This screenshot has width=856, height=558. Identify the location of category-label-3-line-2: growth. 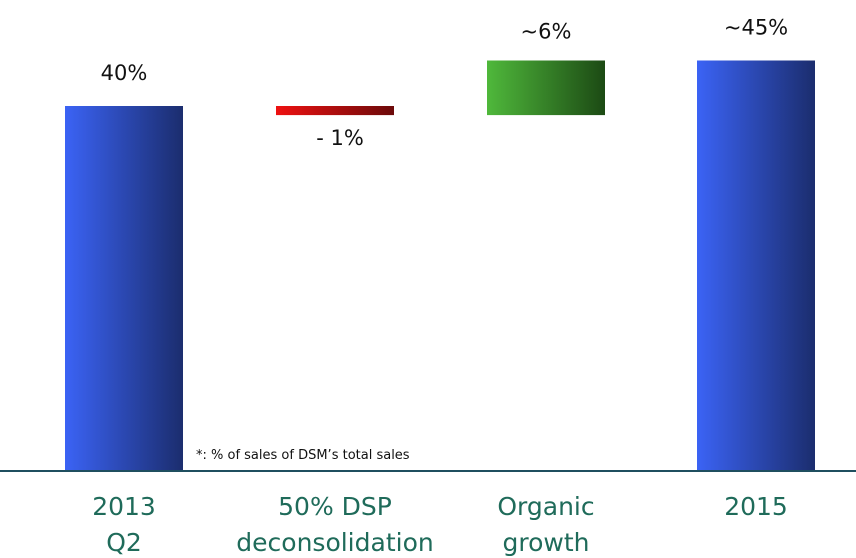
(546, 542).